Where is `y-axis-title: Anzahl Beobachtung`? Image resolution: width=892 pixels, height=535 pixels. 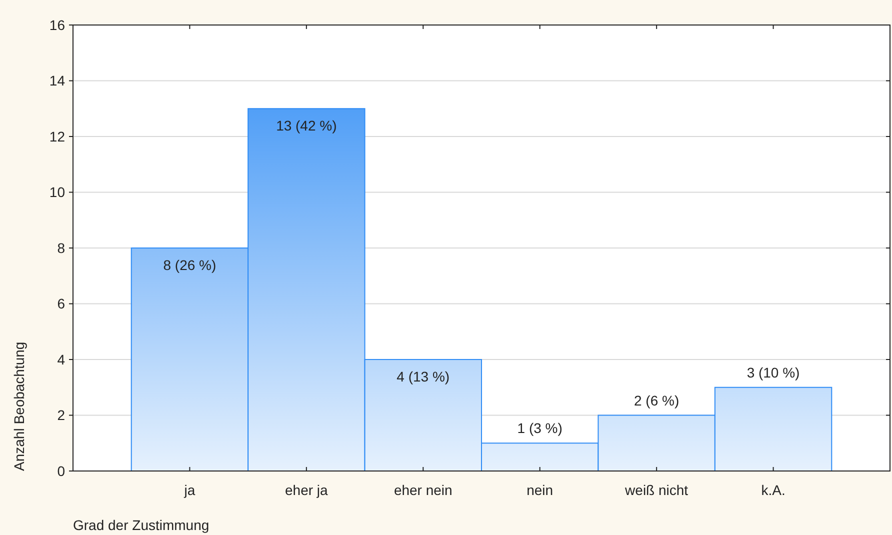
y-axis-title: Anzahl Beobachtung is located at coordinates (19, 406).